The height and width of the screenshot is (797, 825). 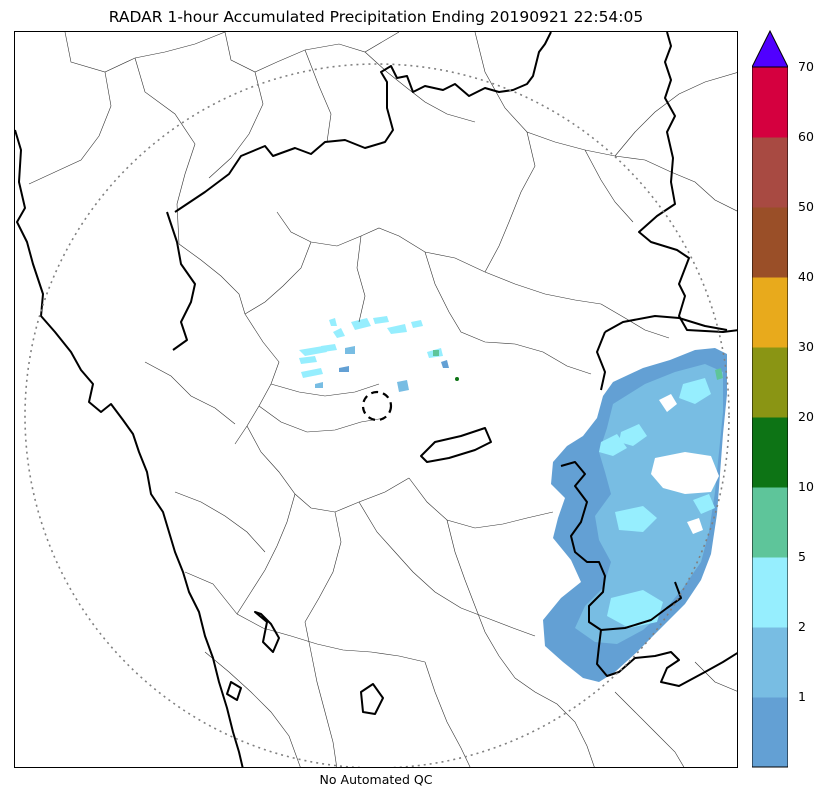 I want to click on state-border-northeast, so click(x=687, y=182).